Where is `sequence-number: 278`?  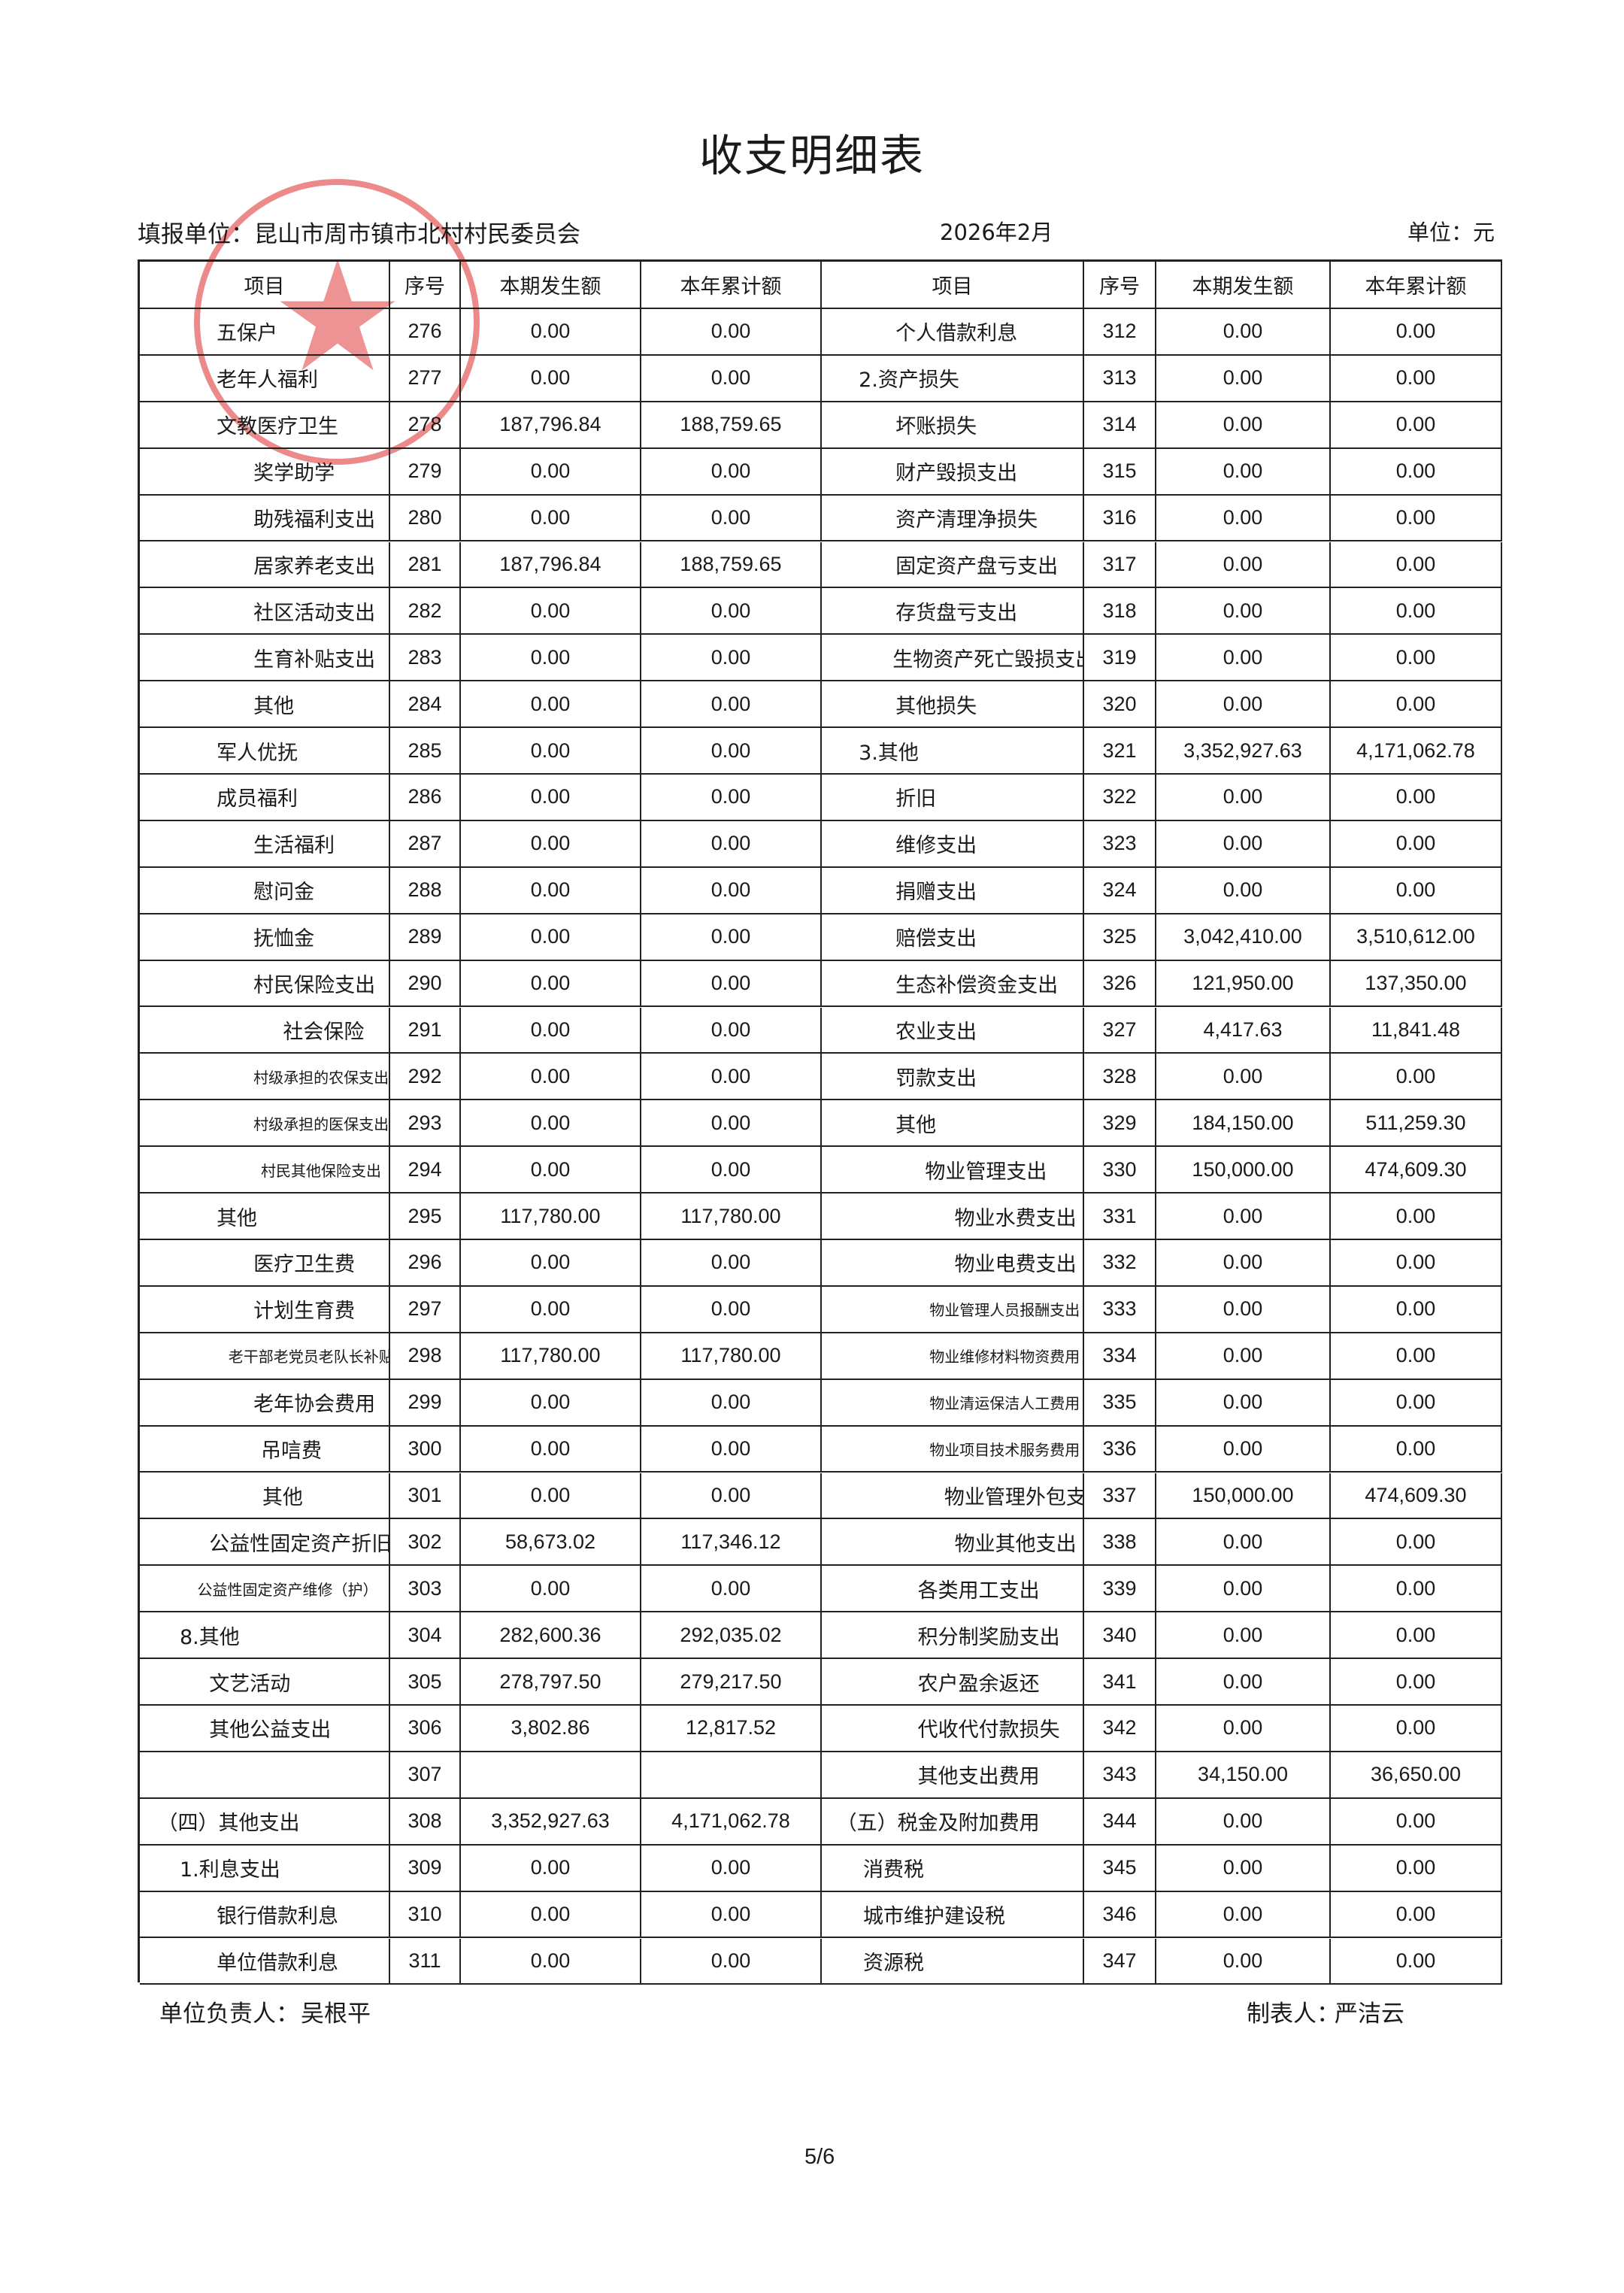
sequence-number: 278 is located at coordinates (425, 425).